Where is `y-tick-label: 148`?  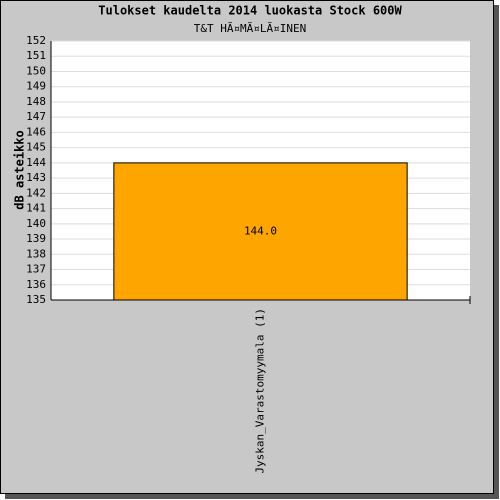
y-tick-label: 148 is located at coordinates (36, 101).